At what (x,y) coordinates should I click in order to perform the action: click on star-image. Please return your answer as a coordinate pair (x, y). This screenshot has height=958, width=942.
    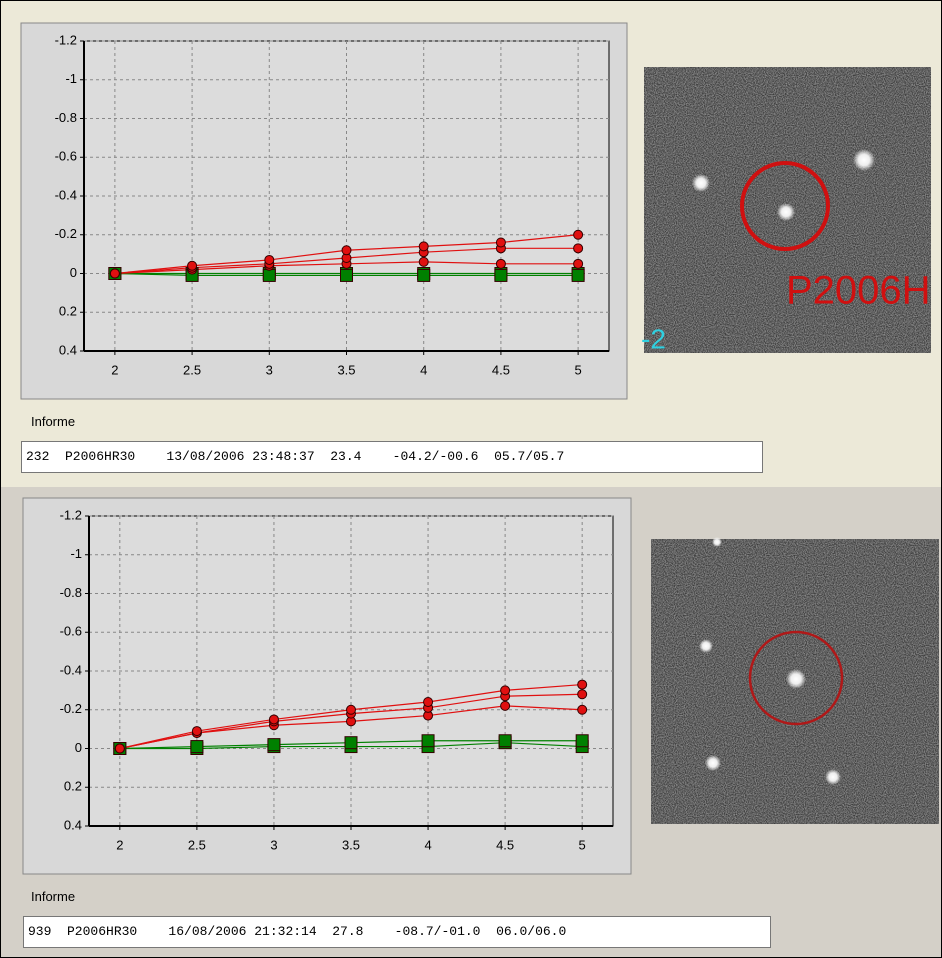
    Looking at the image, I should click on (795, 680).